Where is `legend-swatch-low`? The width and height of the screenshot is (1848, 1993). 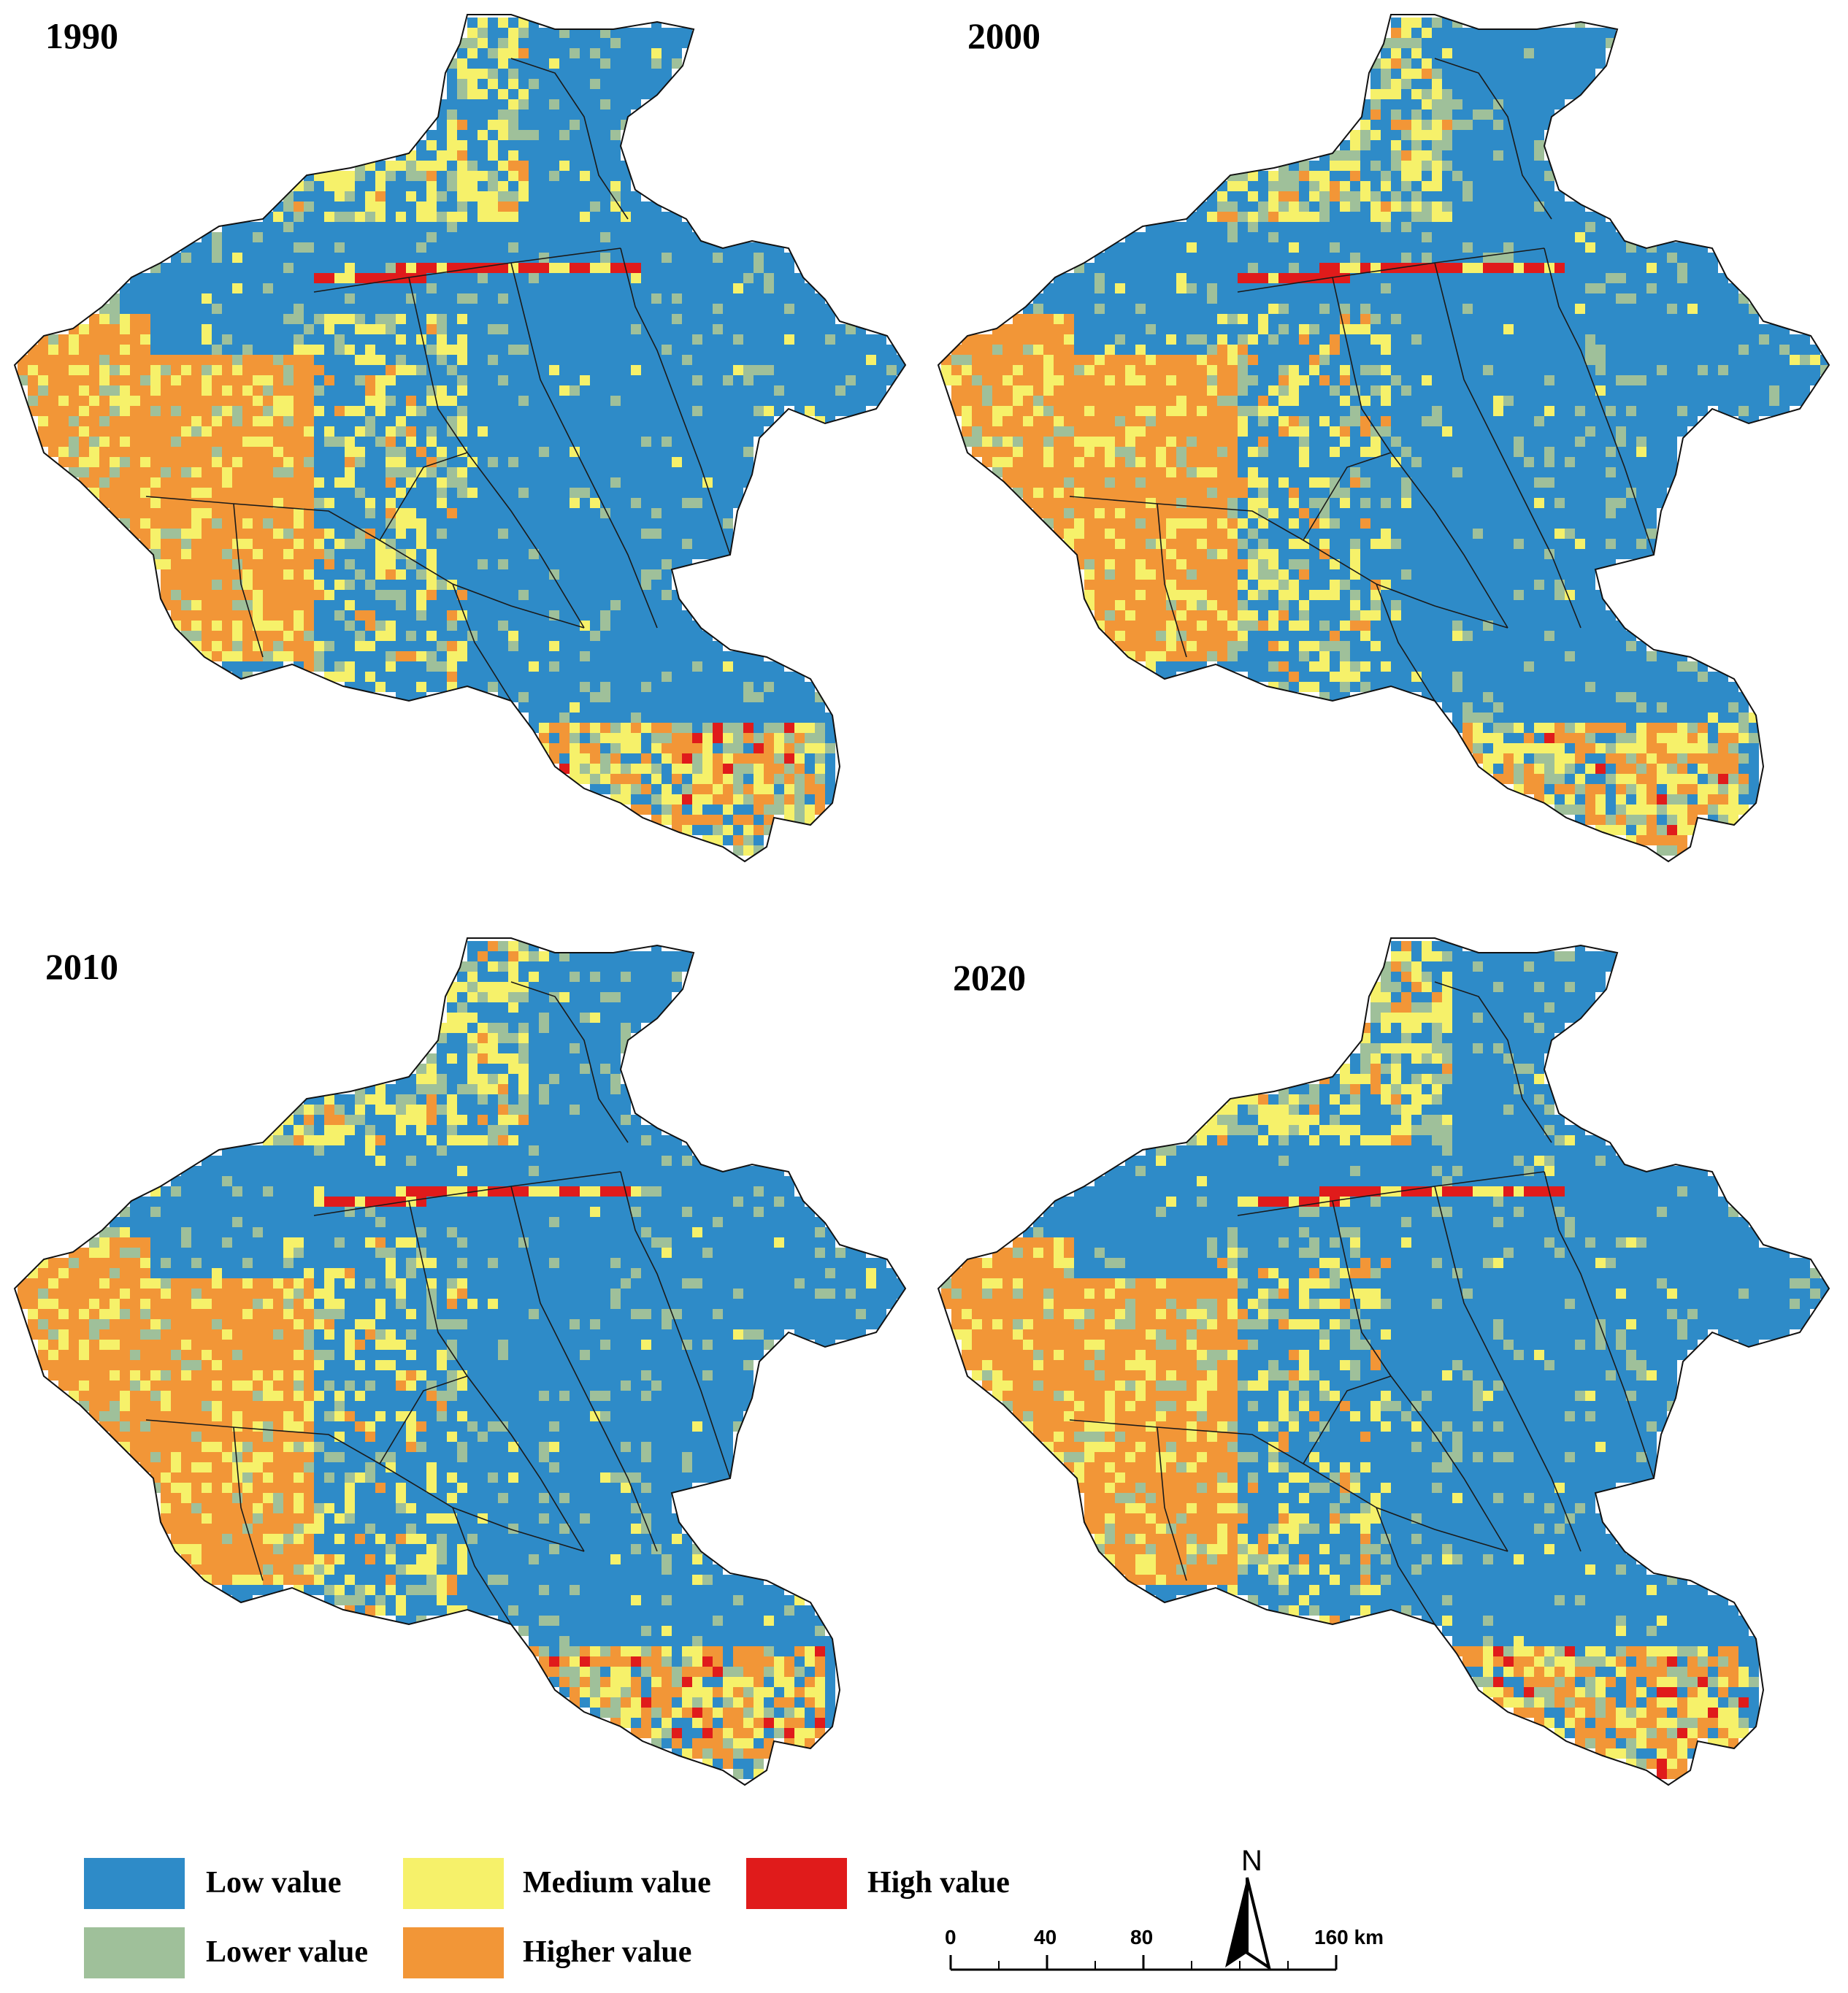
legend-swatch-low is located at coordinates (134, 1883).